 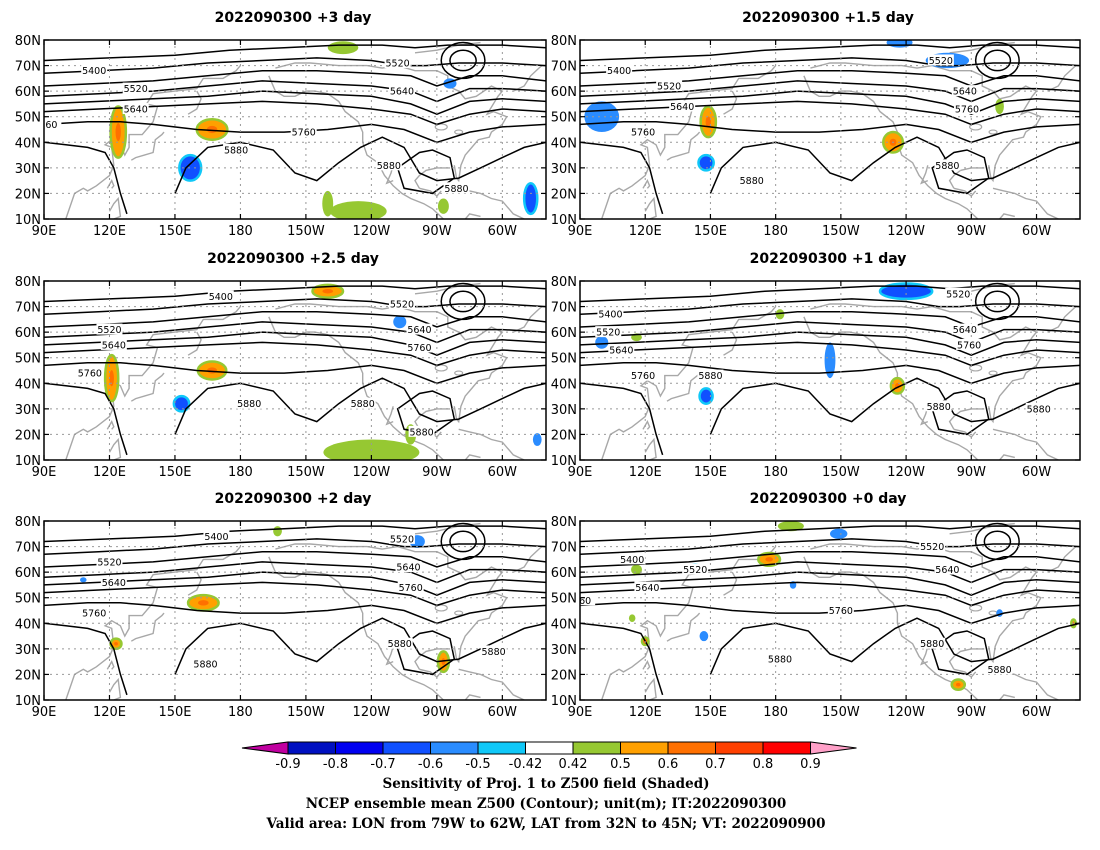 I want to click on map-content: 5400 5520 5640 760 5760 5880 5520 5640 5880 5880, so click(x=295, y=129).